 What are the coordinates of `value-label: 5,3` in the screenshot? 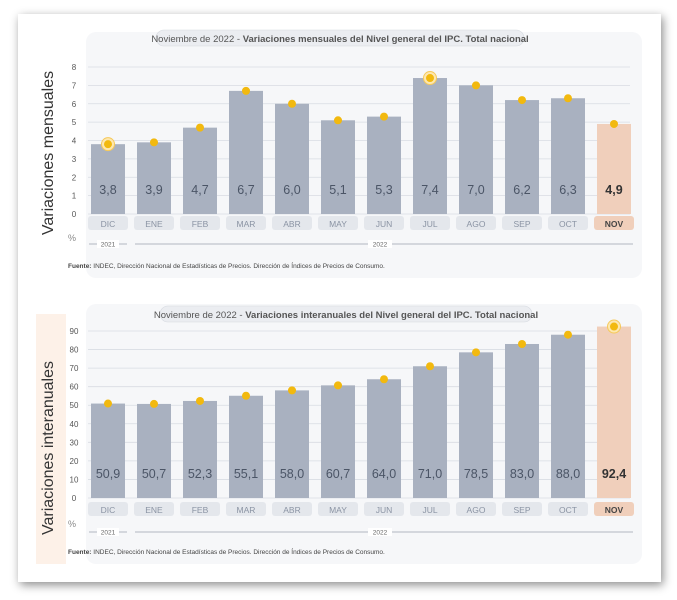 It's located at (383, 190).